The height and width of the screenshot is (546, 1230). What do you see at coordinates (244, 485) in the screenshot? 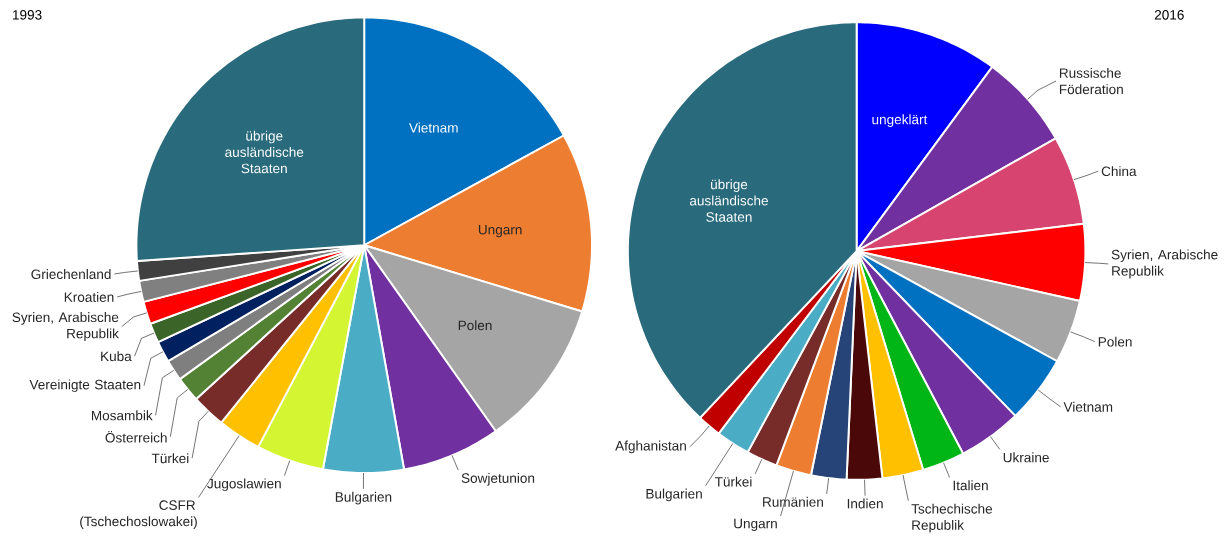
I see `slice-label: Jugoslawien` at bounding box center [244, 485].